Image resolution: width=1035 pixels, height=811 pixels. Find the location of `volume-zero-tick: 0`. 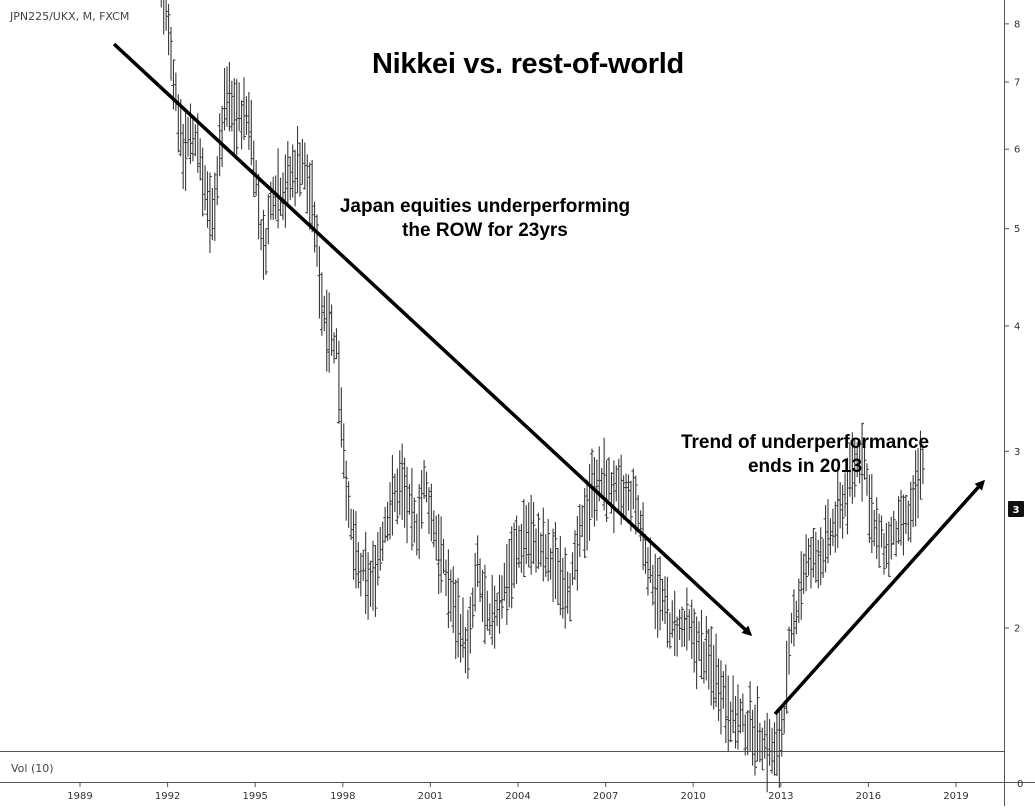

volume-zero-tick: 0 is located at coordinates (1020, 784).